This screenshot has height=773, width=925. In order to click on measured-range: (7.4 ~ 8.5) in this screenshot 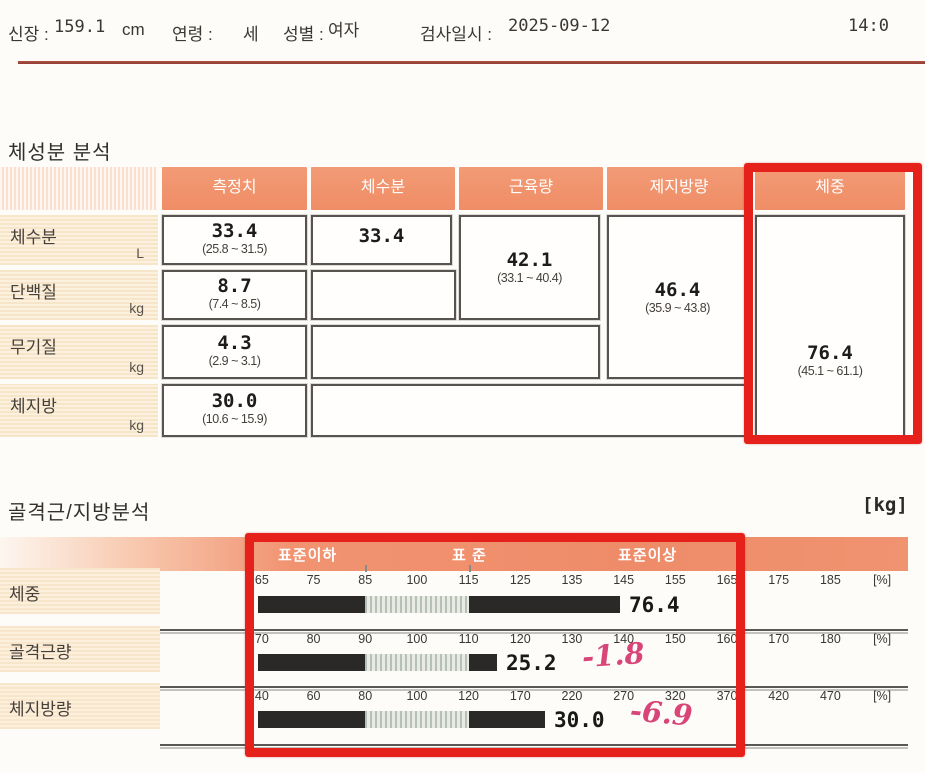, I will do `click(234, 304)`.